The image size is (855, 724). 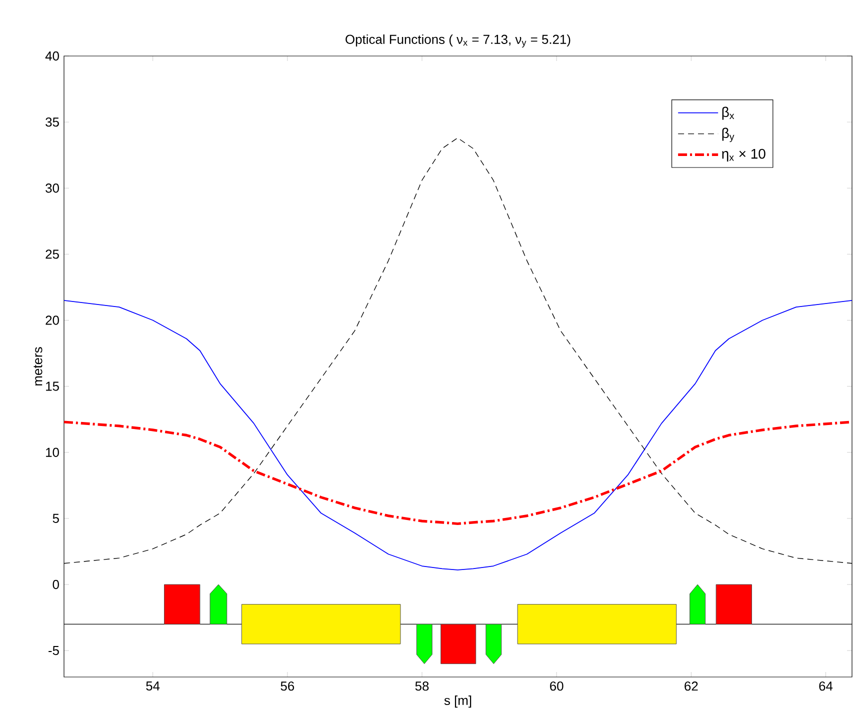 I want to click on x-tick-label: 62, so click(x=691, y=686).